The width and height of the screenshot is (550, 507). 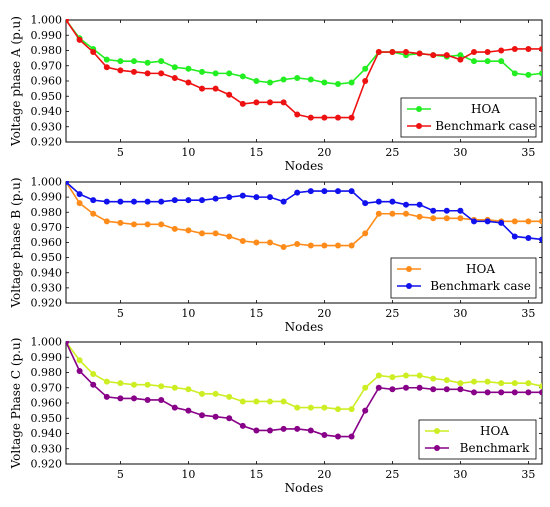 I want to click on y-tick-label: 0.940, so click(x=47, y=433).